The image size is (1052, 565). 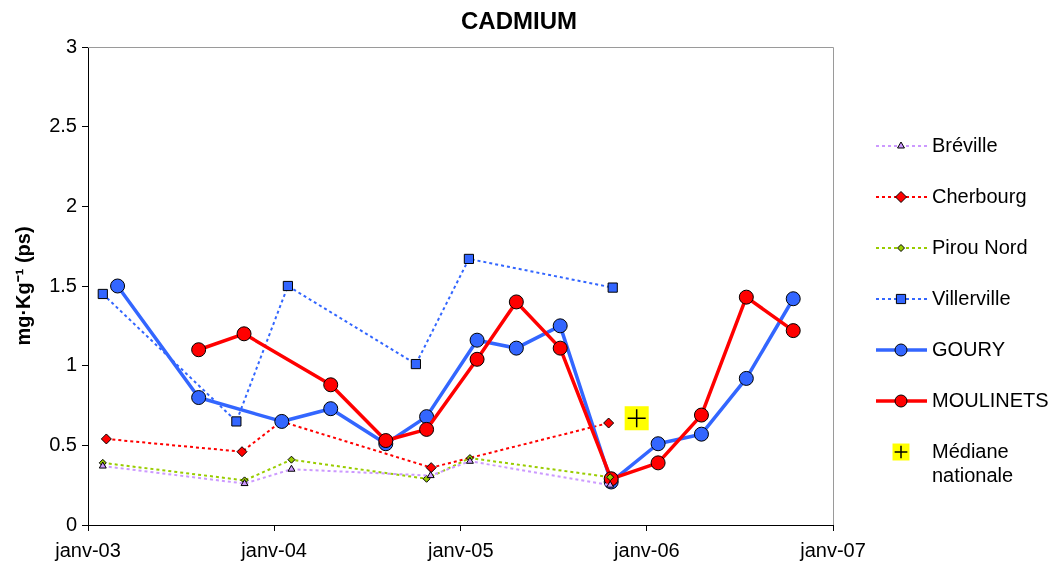 What do you see at coordinates (646, 549) in the screenshot?
I see `x-tick-label: janv-06` at bounding box center [646, 549].